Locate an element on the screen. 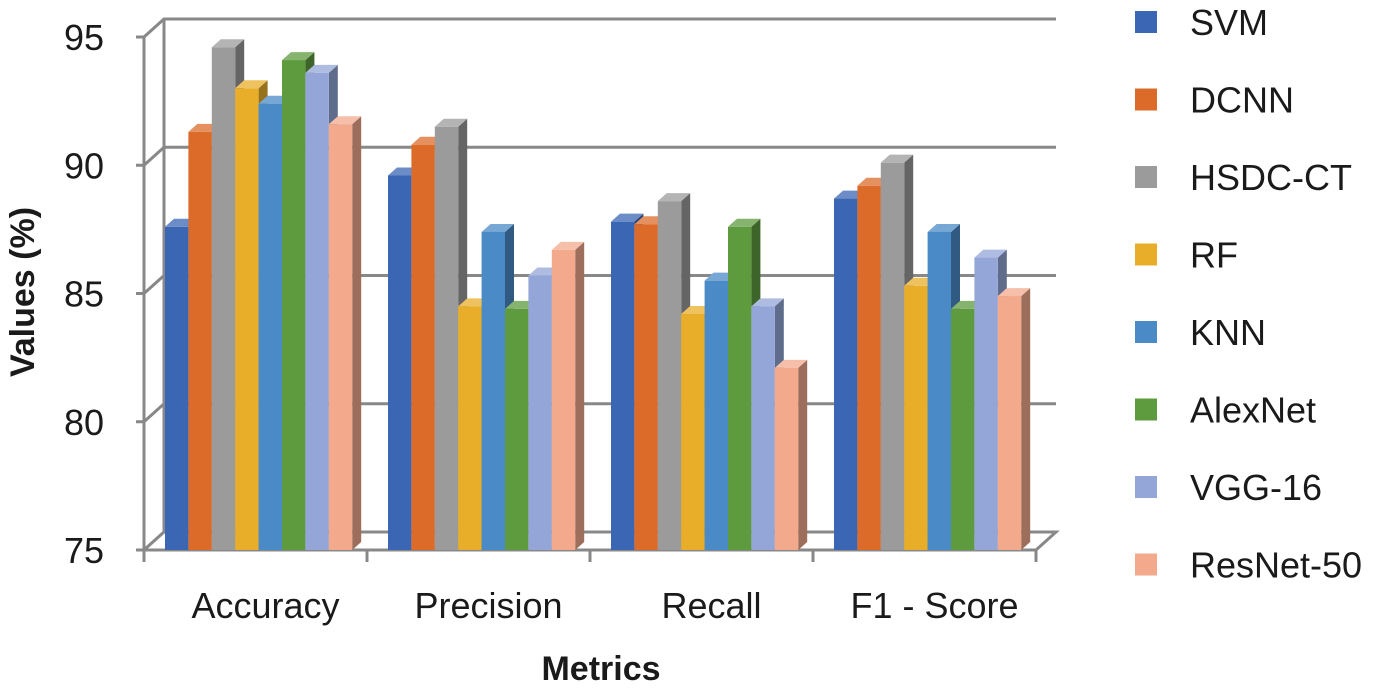 This screenshot has width=1389, height=698. x-axis-title: Metrics is located at coordinates (600, 669).